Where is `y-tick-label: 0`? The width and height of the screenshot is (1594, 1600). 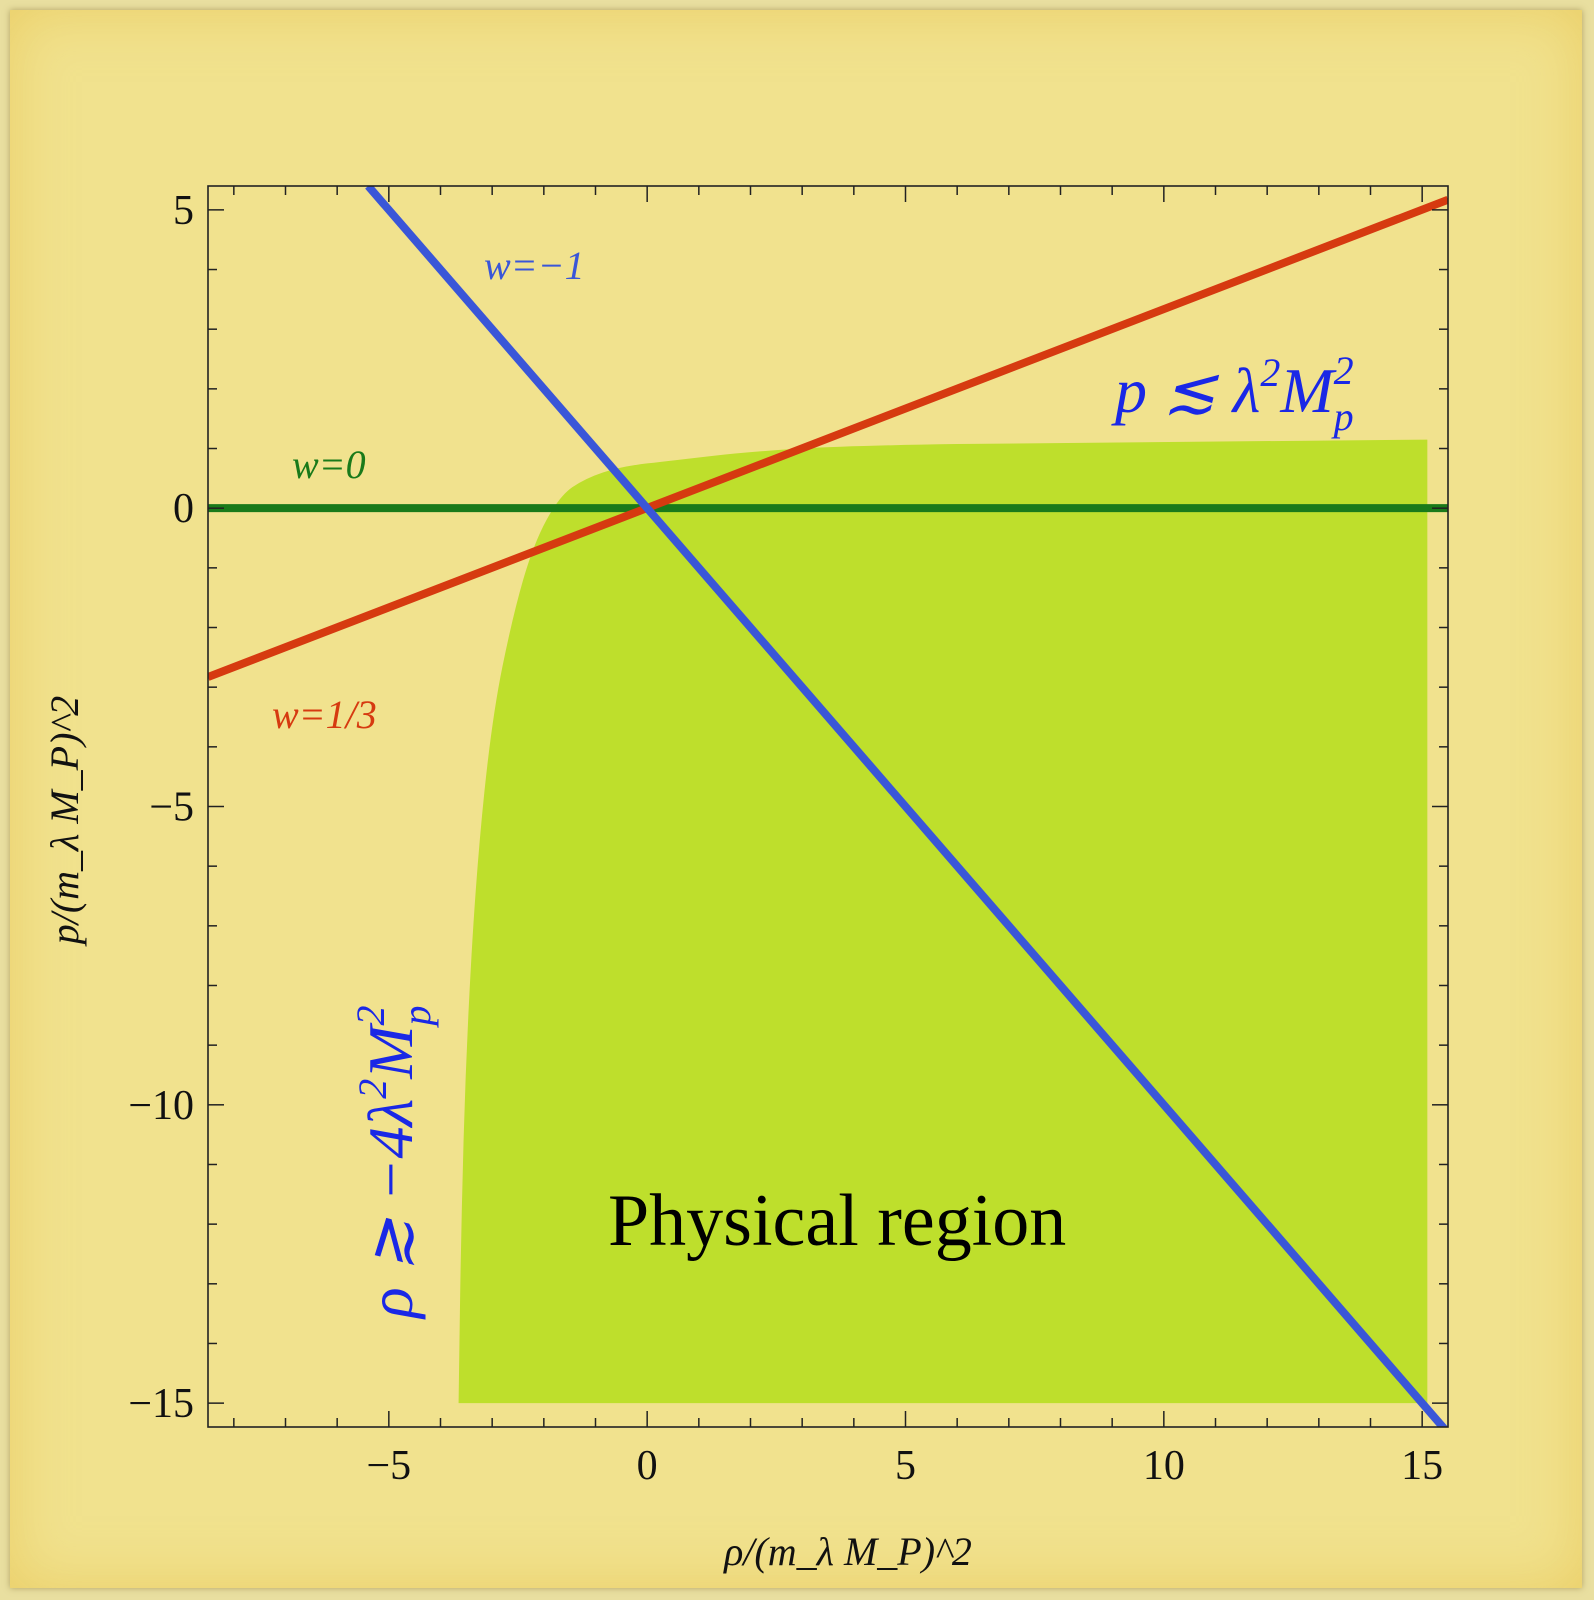 y-tick-label: 0 is located at coordinates (183, 509).